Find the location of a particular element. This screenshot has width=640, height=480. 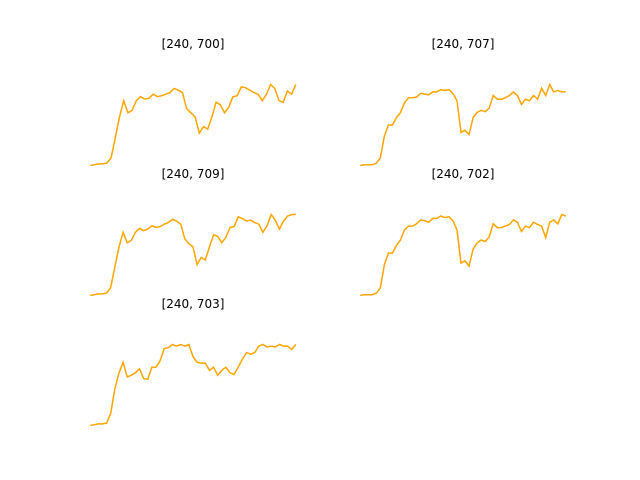

subplot-title: [240, 707] is located at coordinates (463, 44).